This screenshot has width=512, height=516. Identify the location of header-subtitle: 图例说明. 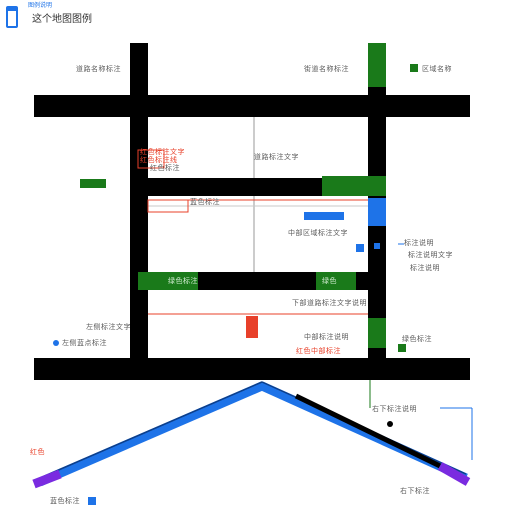
(40, 5).